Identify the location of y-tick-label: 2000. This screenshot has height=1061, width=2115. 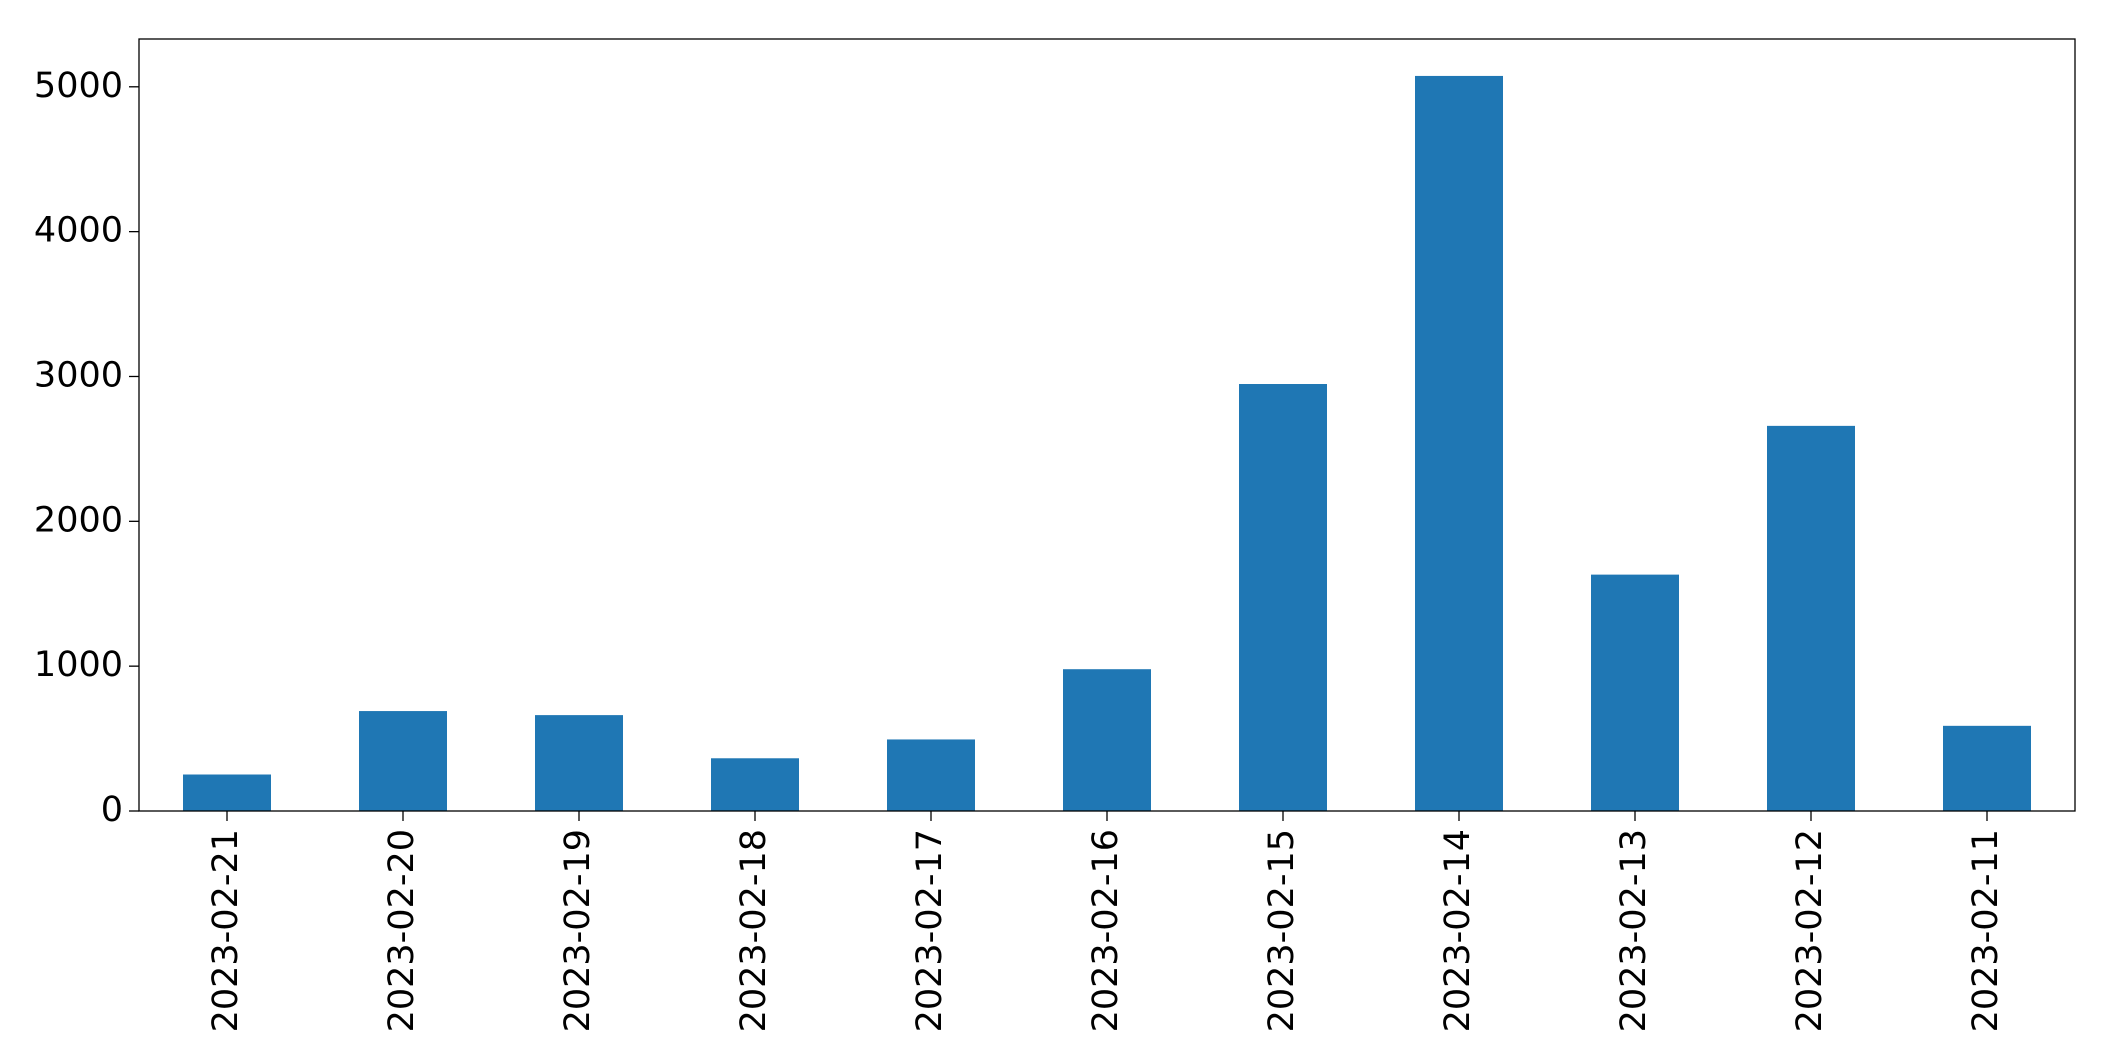
(78, 520).